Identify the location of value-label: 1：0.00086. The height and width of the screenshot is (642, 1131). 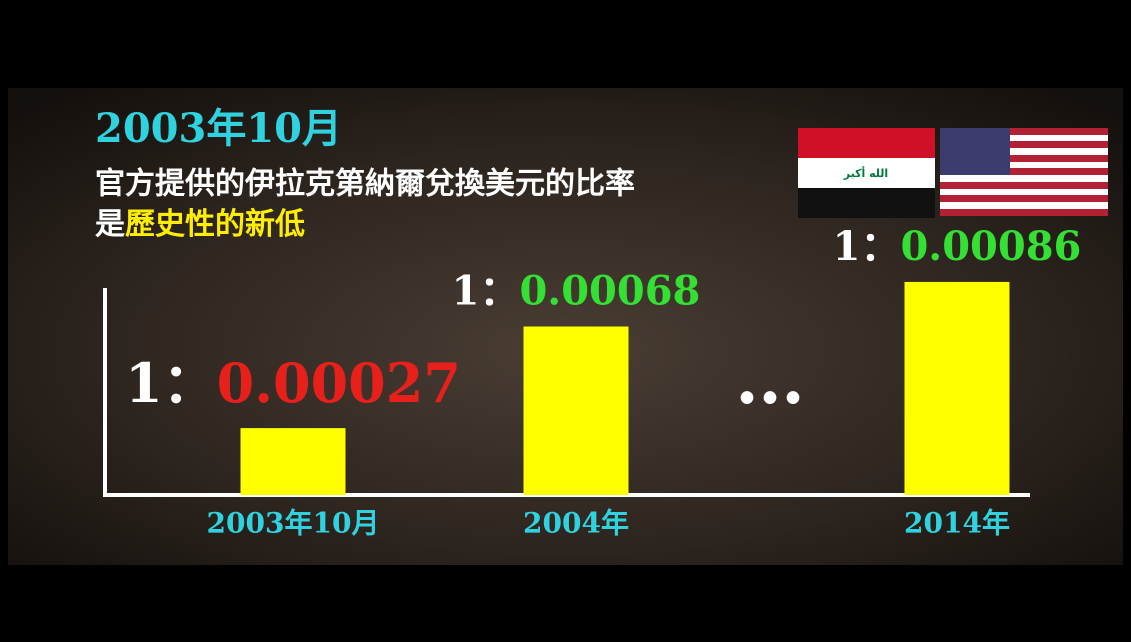
(957, 246).